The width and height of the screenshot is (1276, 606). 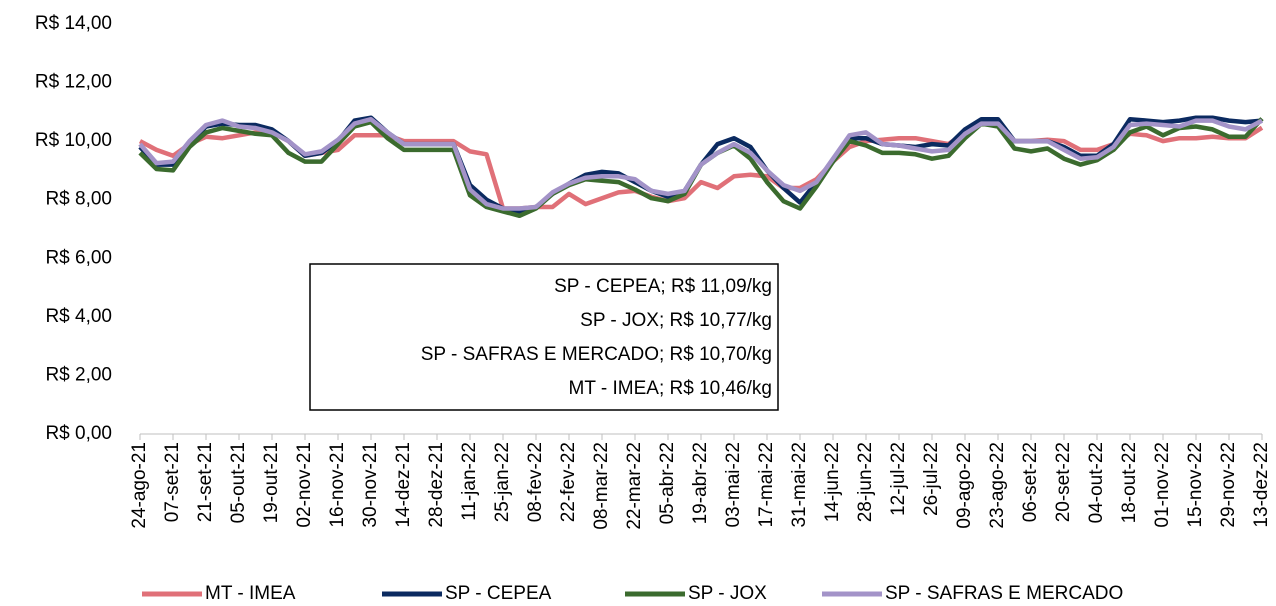 I want to click on y-tick-label: R$ 14,00, so click(x=73, y=23).